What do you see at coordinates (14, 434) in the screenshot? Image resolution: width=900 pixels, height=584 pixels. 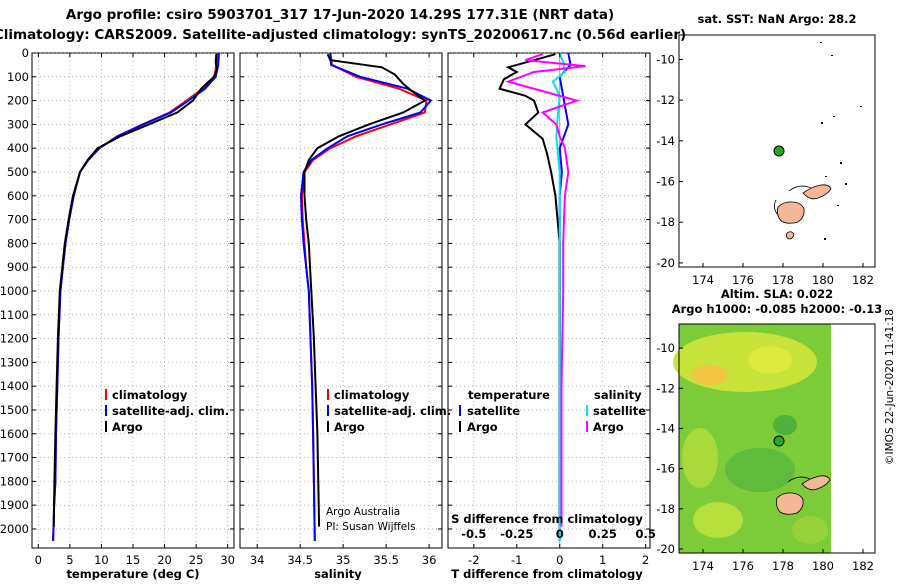 I see `y-tick-label: 1600` at bounding box center [14, 434].